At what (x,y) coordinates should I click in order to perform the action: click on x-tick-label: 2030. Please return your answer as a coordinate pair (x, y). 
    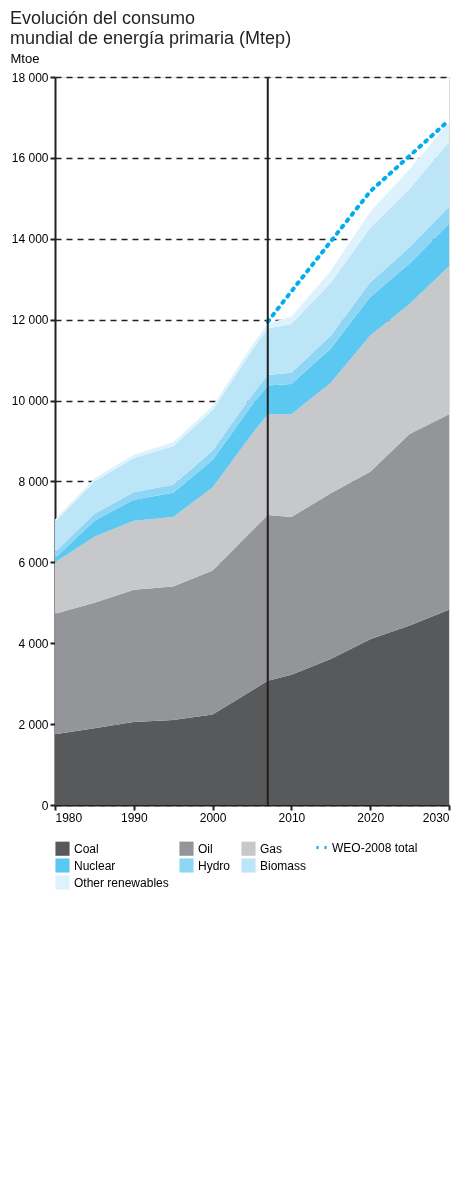
    Looking at the image, I should click on (436, 817).